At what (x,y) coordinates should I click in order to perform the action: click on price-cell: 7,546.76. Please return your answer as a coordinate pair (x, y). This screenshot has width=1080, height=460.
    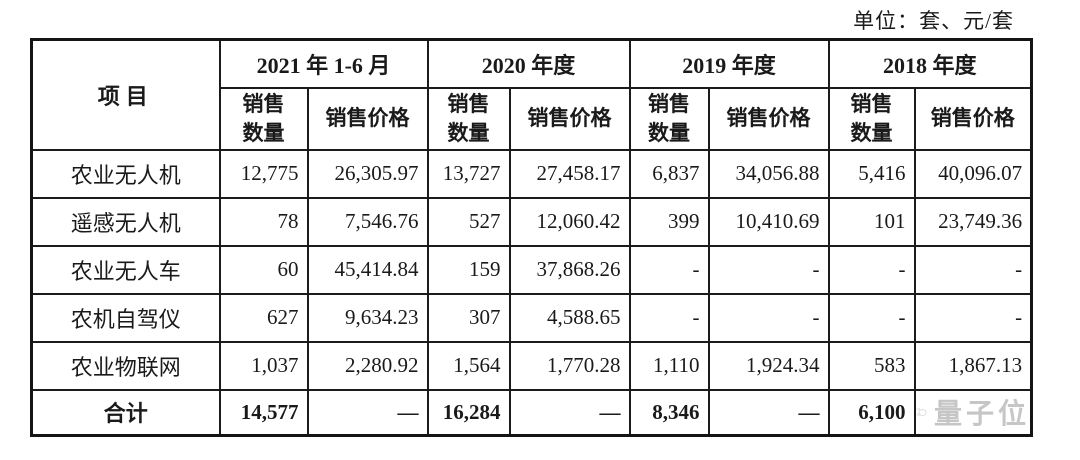
    Looking at the image, I should click on (367, 221).